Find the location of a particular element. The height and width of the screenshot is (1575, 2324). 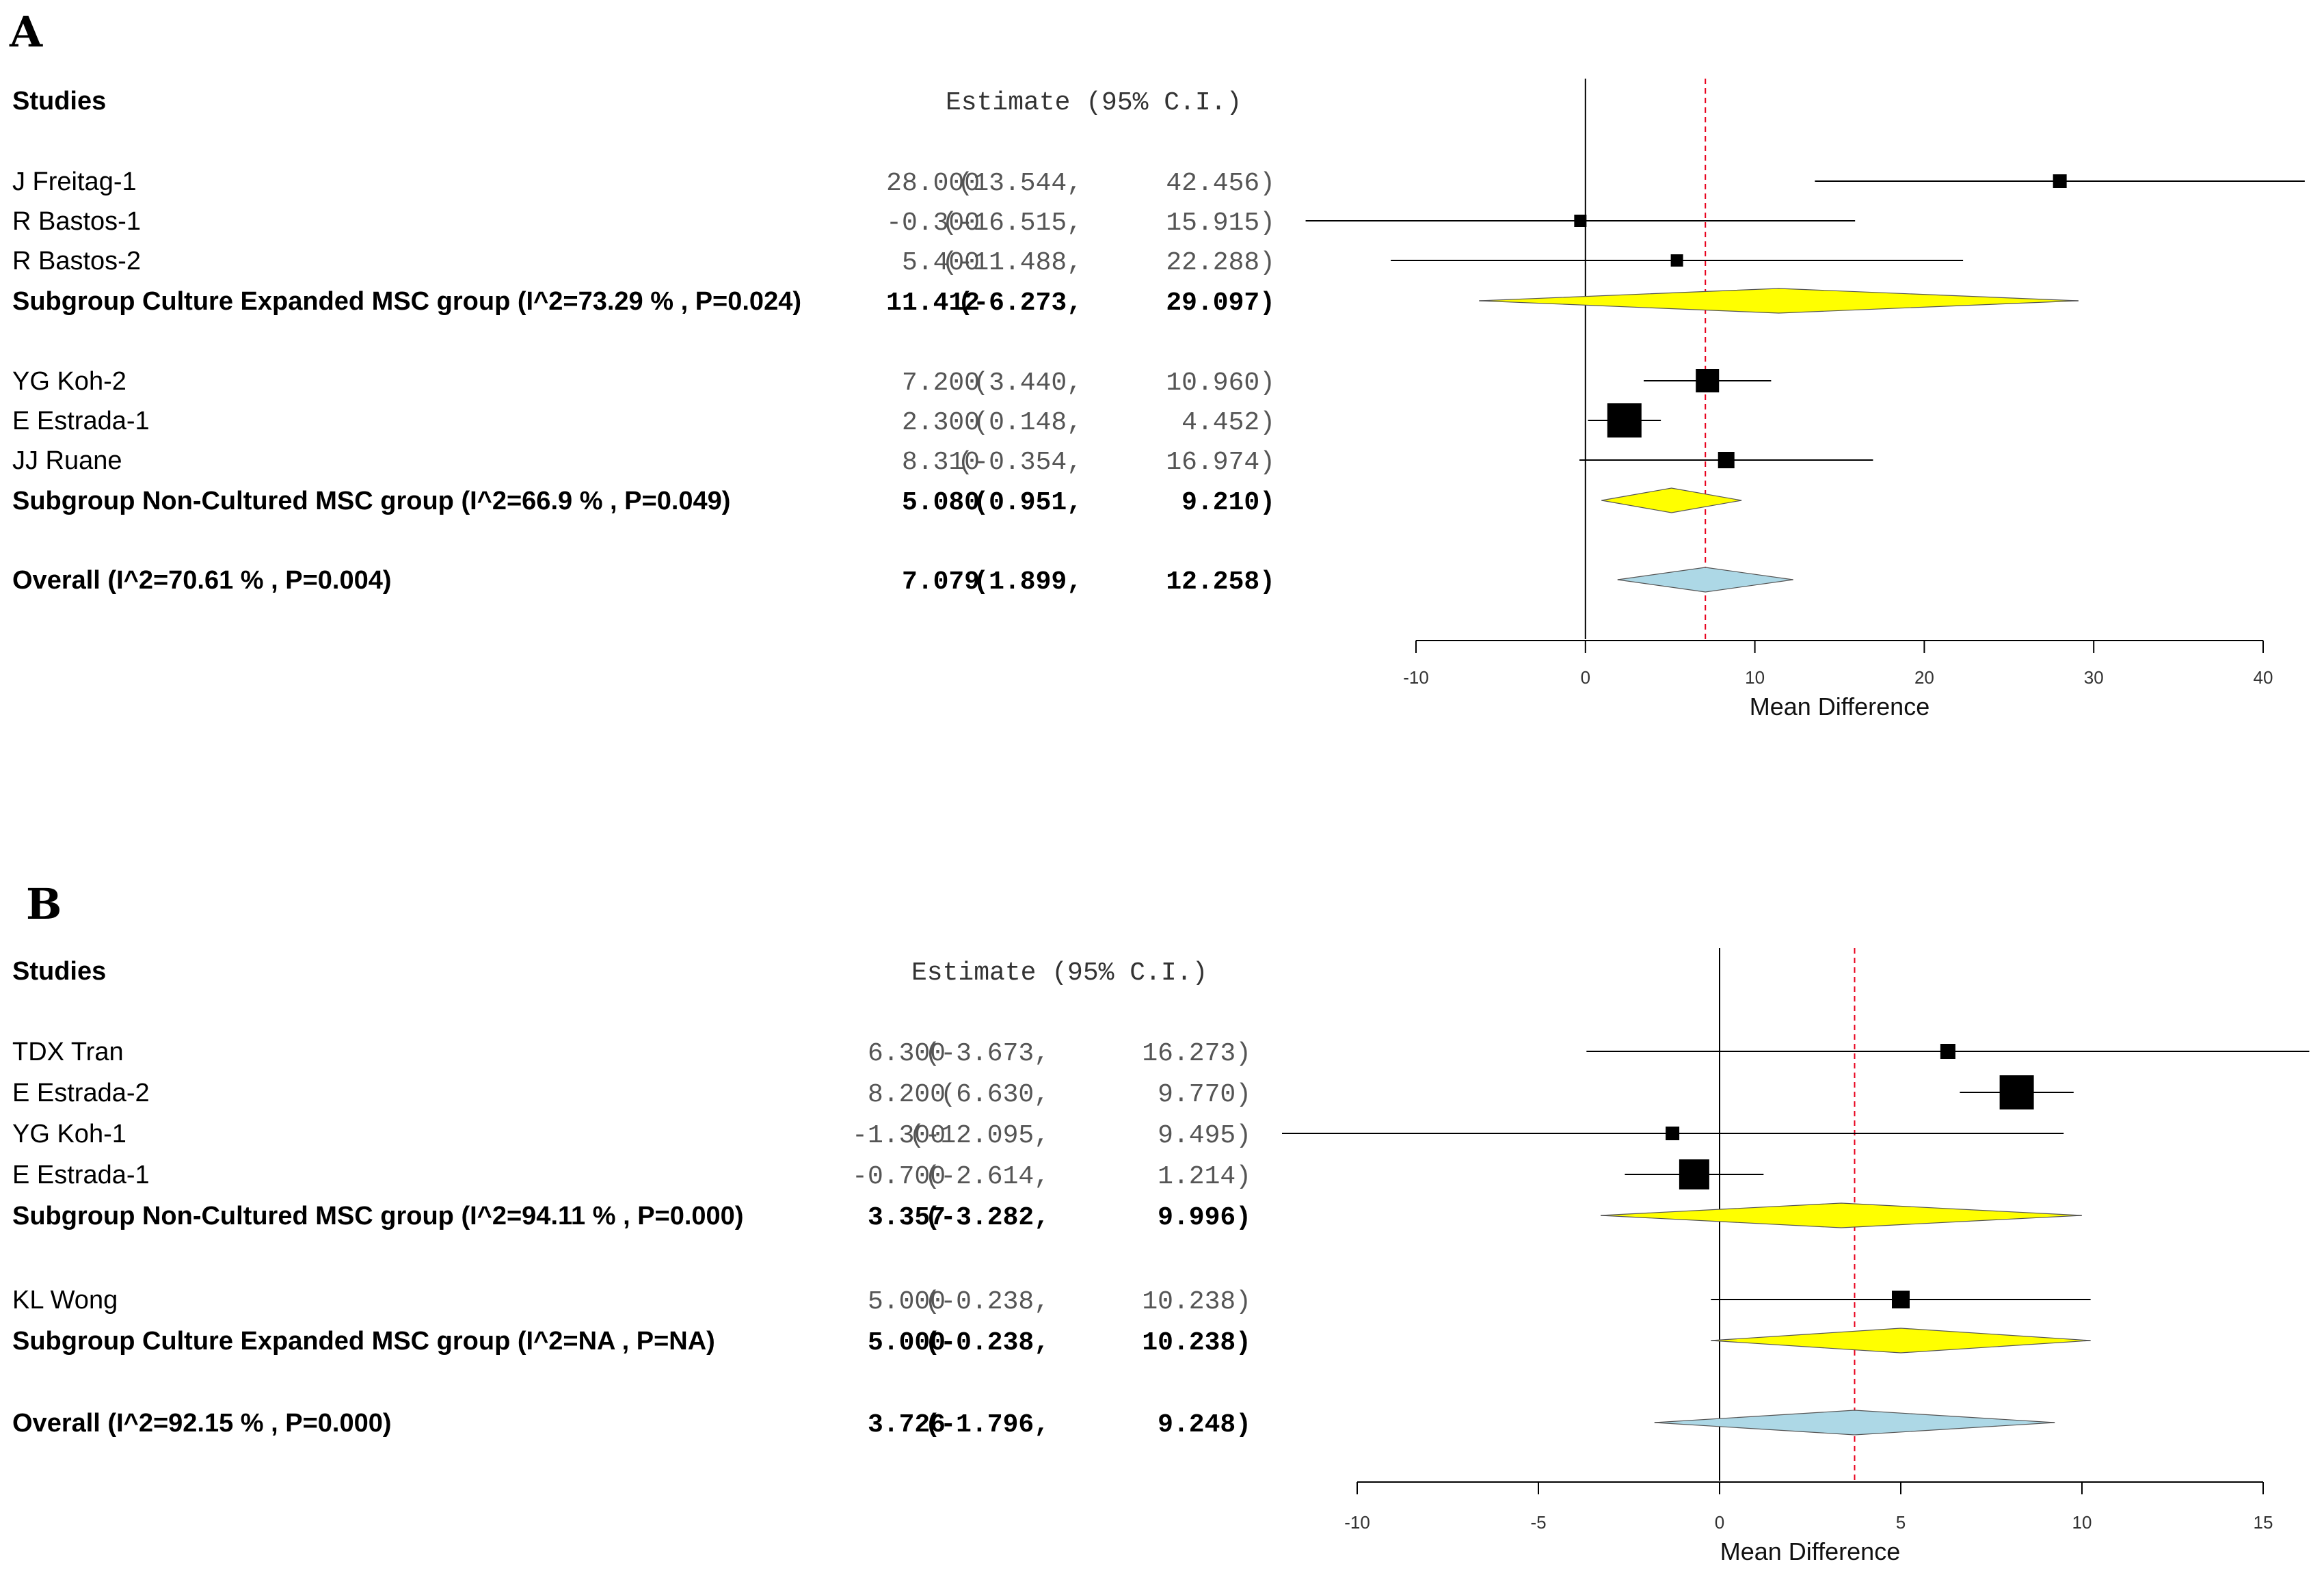

panel-a-row-ci-lower: (0.148, is located at coordinates (1027, 423).